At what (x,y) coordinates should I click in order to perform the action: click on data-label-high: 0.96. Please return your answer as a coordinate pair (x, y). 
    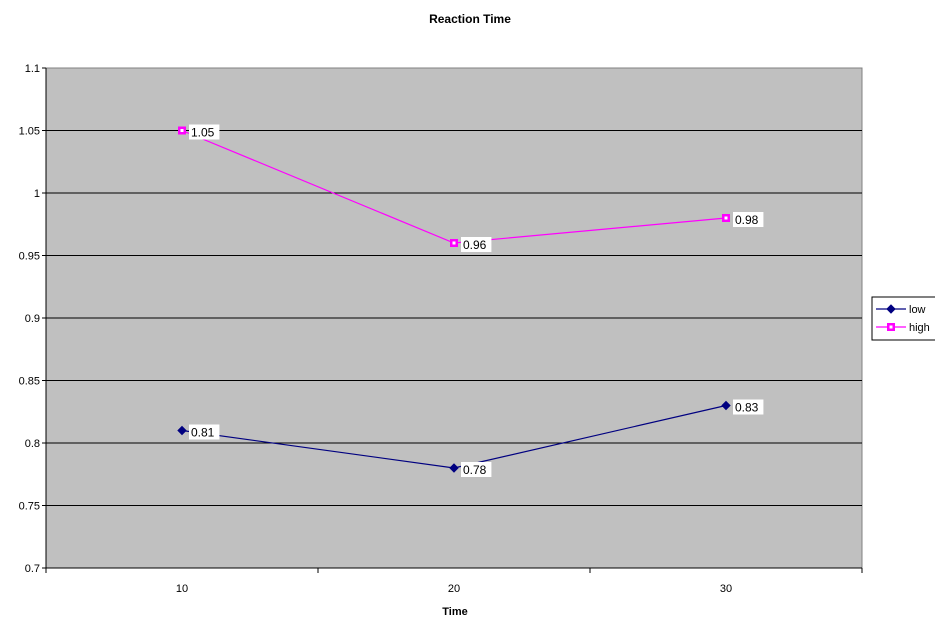
    Looking at the image, I should click on (475, 245).